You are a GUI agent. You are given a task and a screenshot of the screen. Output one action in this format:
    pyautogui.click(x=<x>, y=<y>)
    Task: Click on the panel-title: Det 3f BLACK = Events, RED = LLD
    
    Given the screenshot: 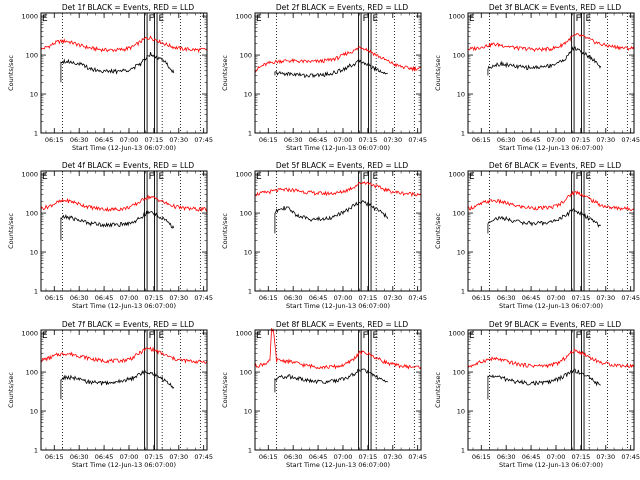 What is the action you would take?
    pyautogui.click(x=555, y=7)
    